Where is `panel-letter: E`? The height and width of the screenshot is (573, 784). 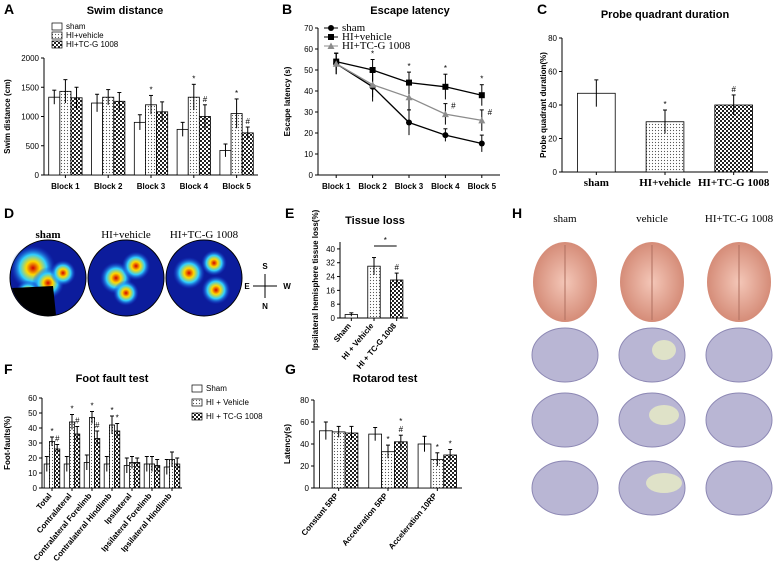
panel-letter: E is located at coordinates (289, 213).